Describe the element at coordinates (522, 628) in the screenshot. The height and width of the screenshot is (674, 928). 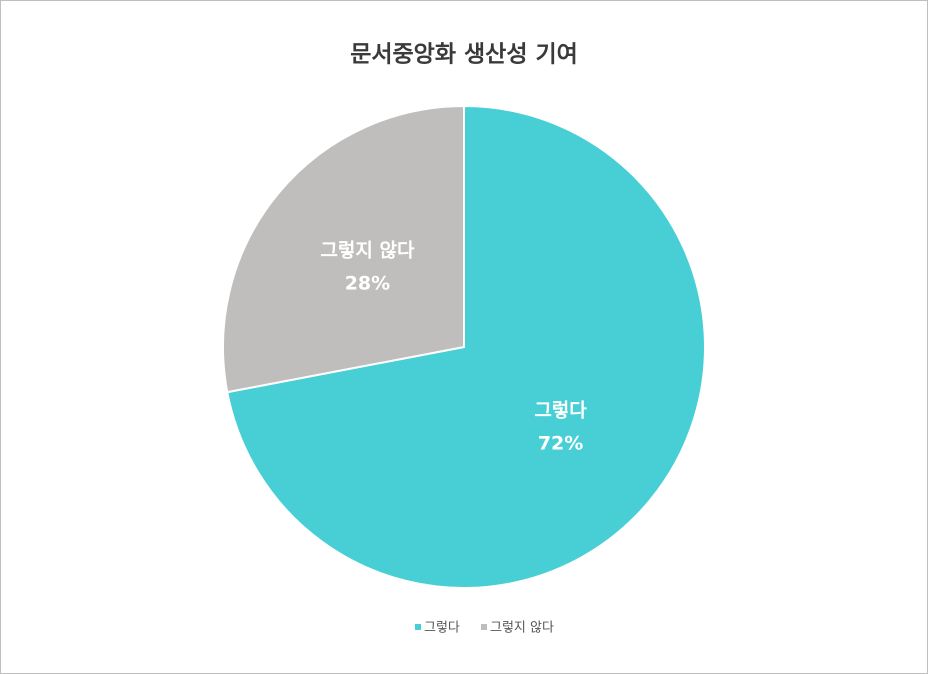
I see `legend-label: 그렇지 않다` at that location.